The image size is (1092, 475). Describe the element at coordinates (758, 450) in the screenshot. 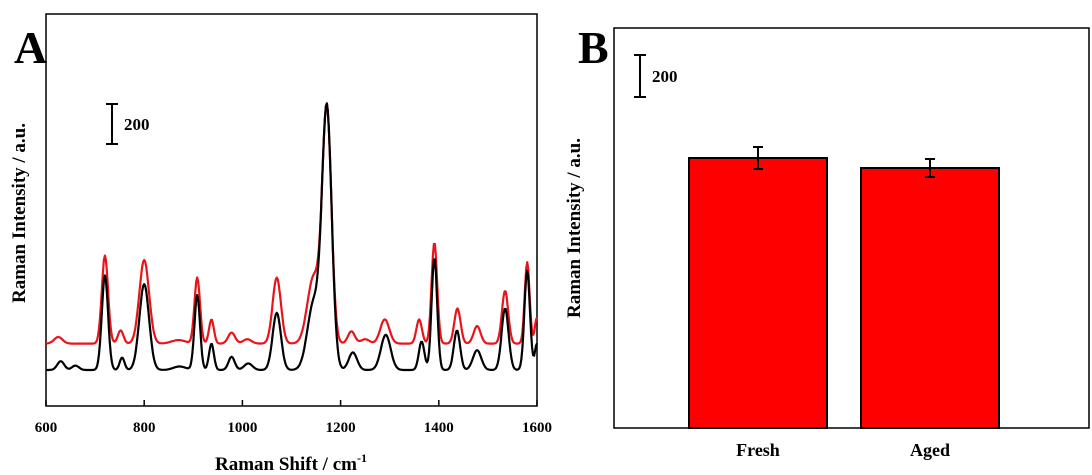

I see `category-label-fresh: Fresh` at that location.